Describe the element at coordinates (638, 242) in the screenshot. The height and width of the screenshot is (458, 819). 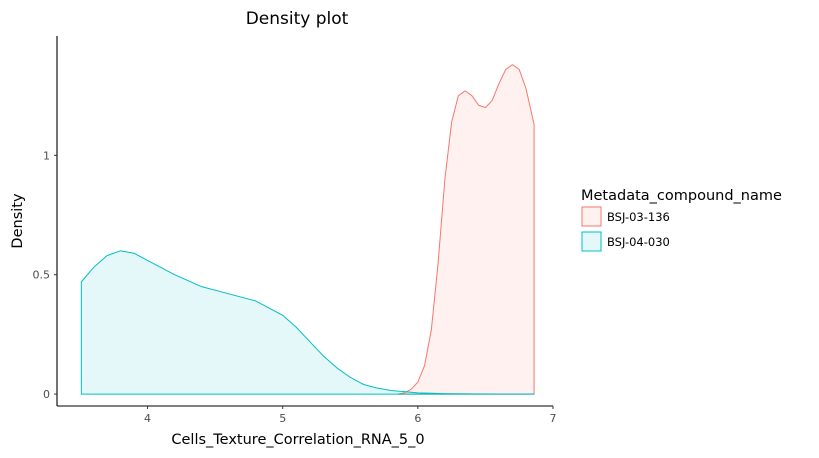
I see `legend-label: BSJ-04-030` at that location.